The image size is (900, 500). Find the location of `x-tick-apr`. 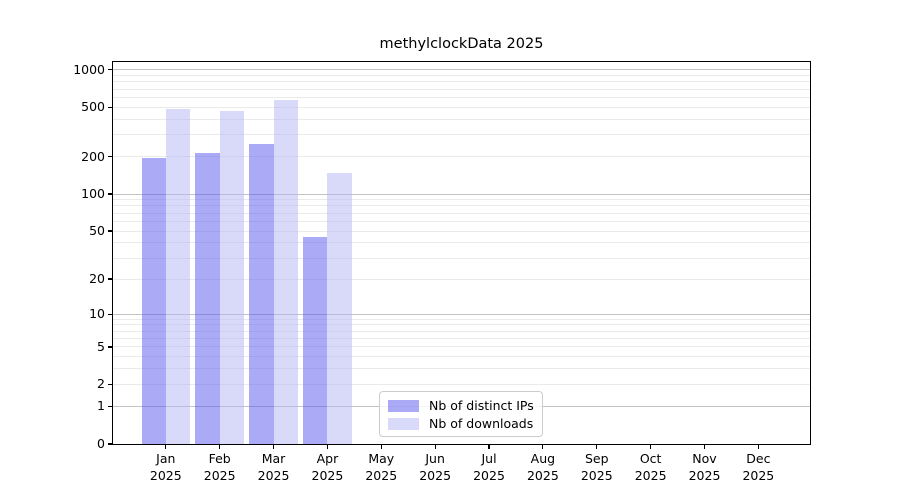

x-tick-apr is located at coordinates (327, 447).